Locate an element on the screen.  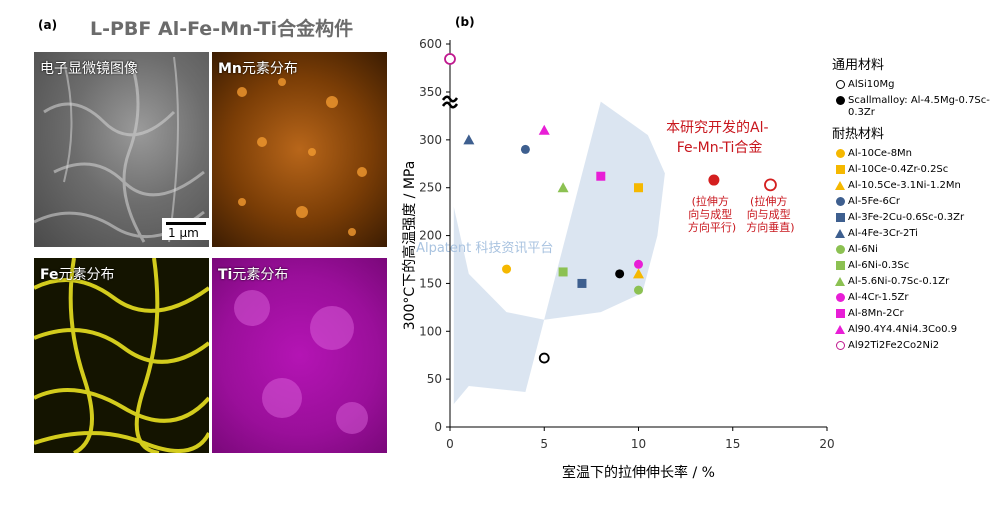
legend-label: Al-5.6Ni-0.7Sc-0.1Zr is located at coordinates (899, 281).